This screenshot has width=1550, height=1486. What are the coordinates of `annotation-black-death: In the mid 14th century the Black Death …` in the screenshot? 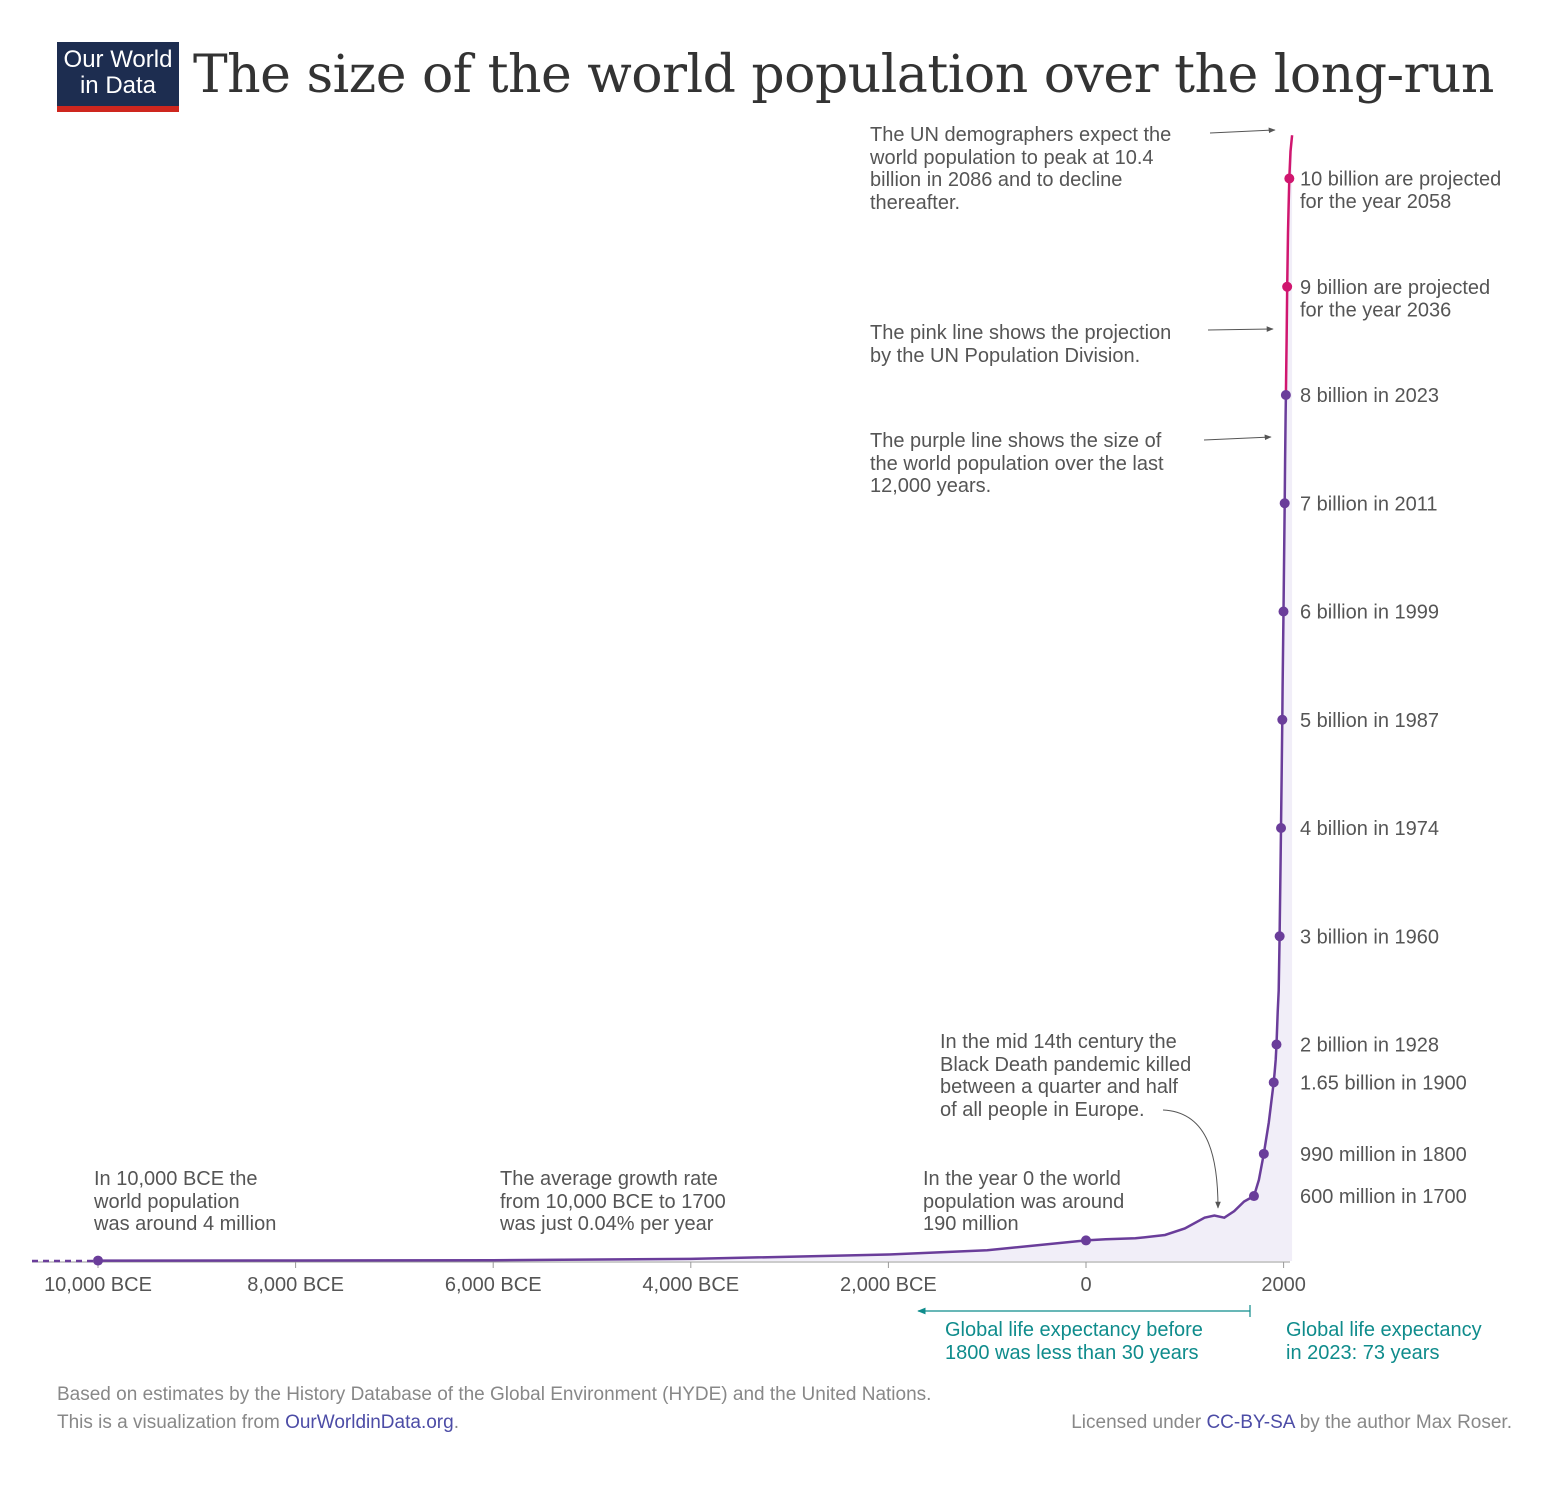 It's located at (1066, 1076).